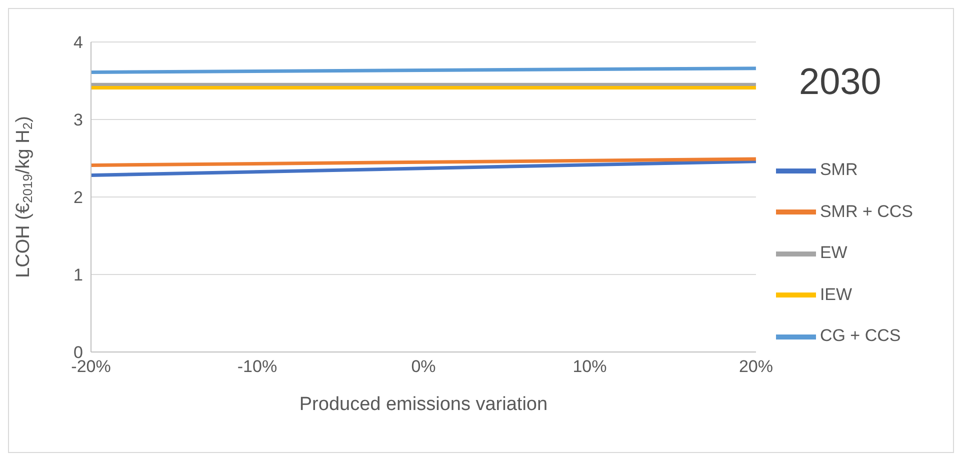 The height and width of the screenshot is (461, 962). Describe the element at coordinates (834, 252) in the screenshot. I see `legend-label: EW` at that location.